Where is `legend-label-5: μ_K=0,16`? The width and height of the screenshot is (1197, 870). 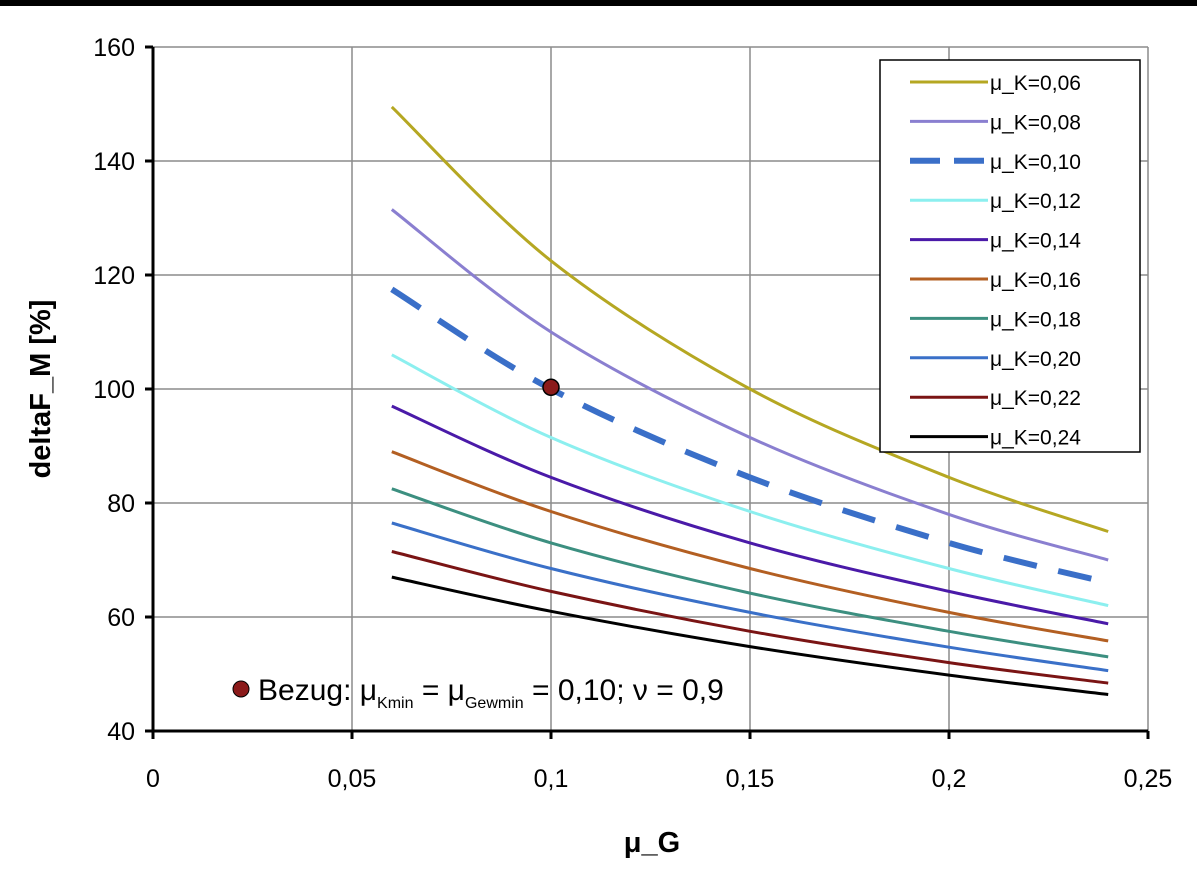
legend-label-5: μ_K=0,16 is located at coordinates (1035, 280).